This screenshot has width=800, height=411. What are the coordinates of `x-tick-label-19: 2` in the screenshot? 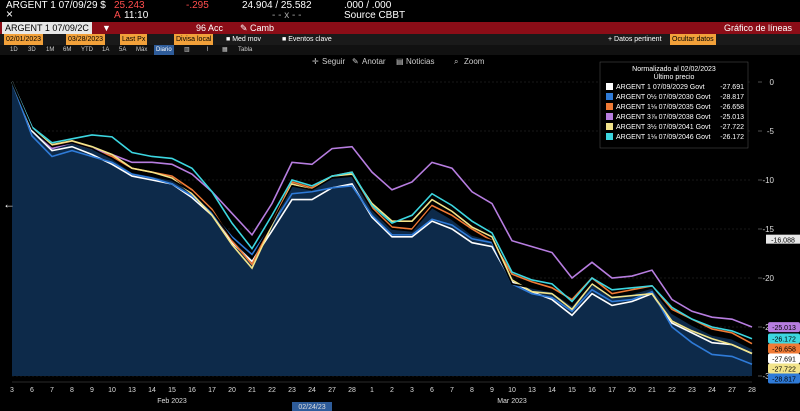 It's located at (392, 390).